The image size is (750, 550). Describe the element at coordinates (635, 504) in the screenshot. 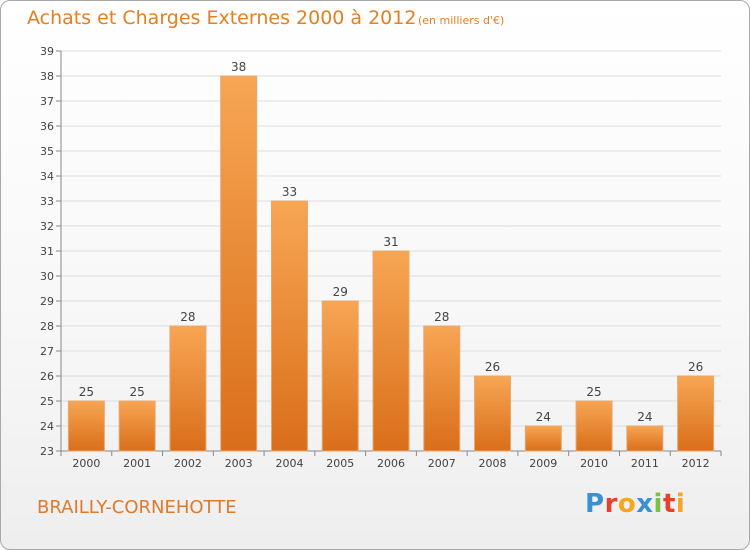

I see `proxiti-logo: Proxiti` at that location.